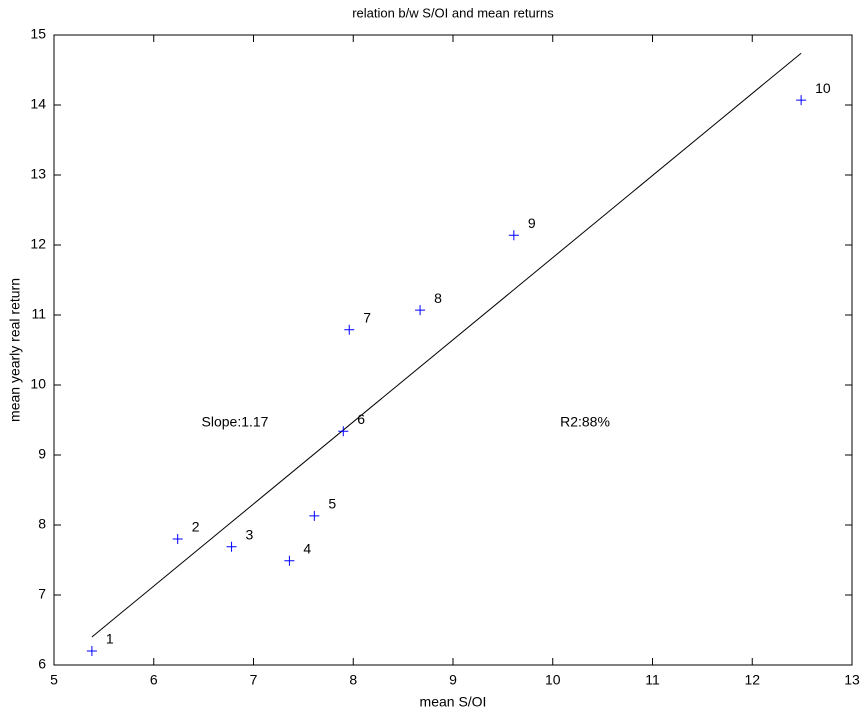 The image size is (865, 718). What do you see at coordinates (110, 639) in the screenshot?
I see `point-label: 1` at bounding box center [110, 639].